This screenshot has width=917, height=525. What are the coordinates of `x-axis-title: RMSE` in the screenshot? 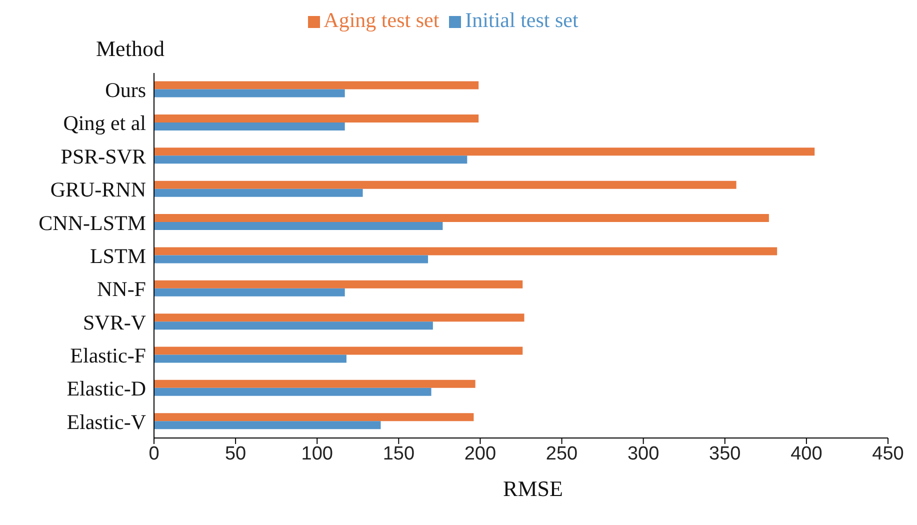 It's located at (533, 489).